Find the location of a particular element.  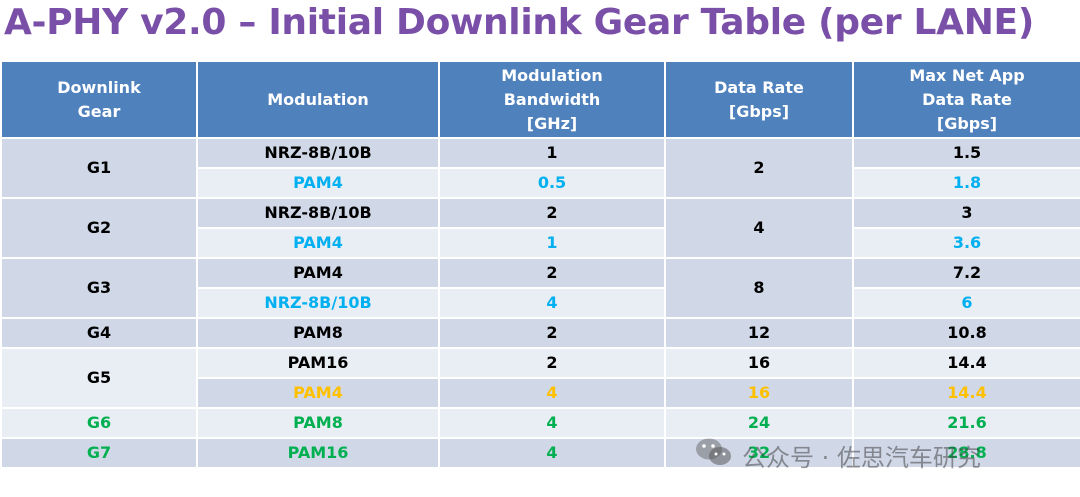

gear-cell: G1 is located at coordinates (99, 168).